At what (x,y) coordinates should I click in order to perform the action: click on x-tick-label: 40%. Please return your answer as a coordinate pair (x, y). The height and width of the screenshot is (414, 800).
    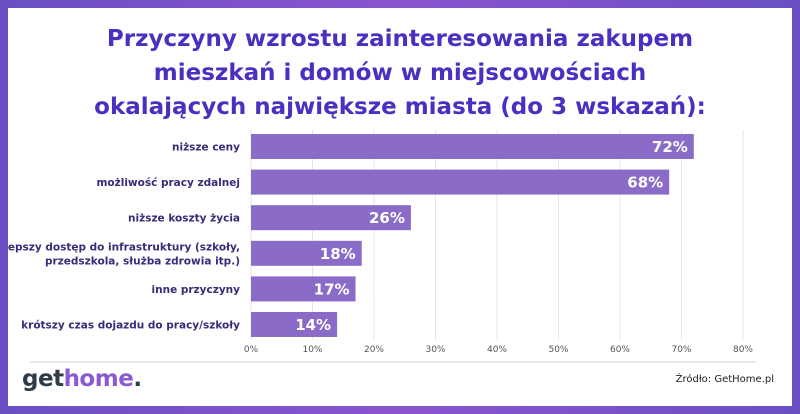
    Looking at the image, I should click on (497, 350).